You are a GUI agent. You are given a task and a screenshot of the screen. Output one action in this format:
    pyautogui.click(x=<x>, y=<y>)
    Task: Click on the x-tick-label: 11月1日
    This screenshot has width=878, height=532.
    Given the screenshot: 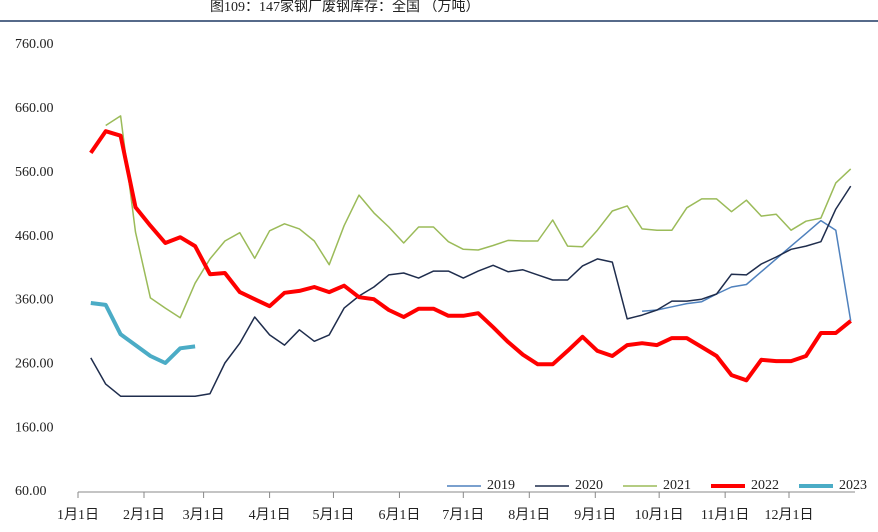 What is the action you would take?
    pyautogui.click(x=725, y=515)
    